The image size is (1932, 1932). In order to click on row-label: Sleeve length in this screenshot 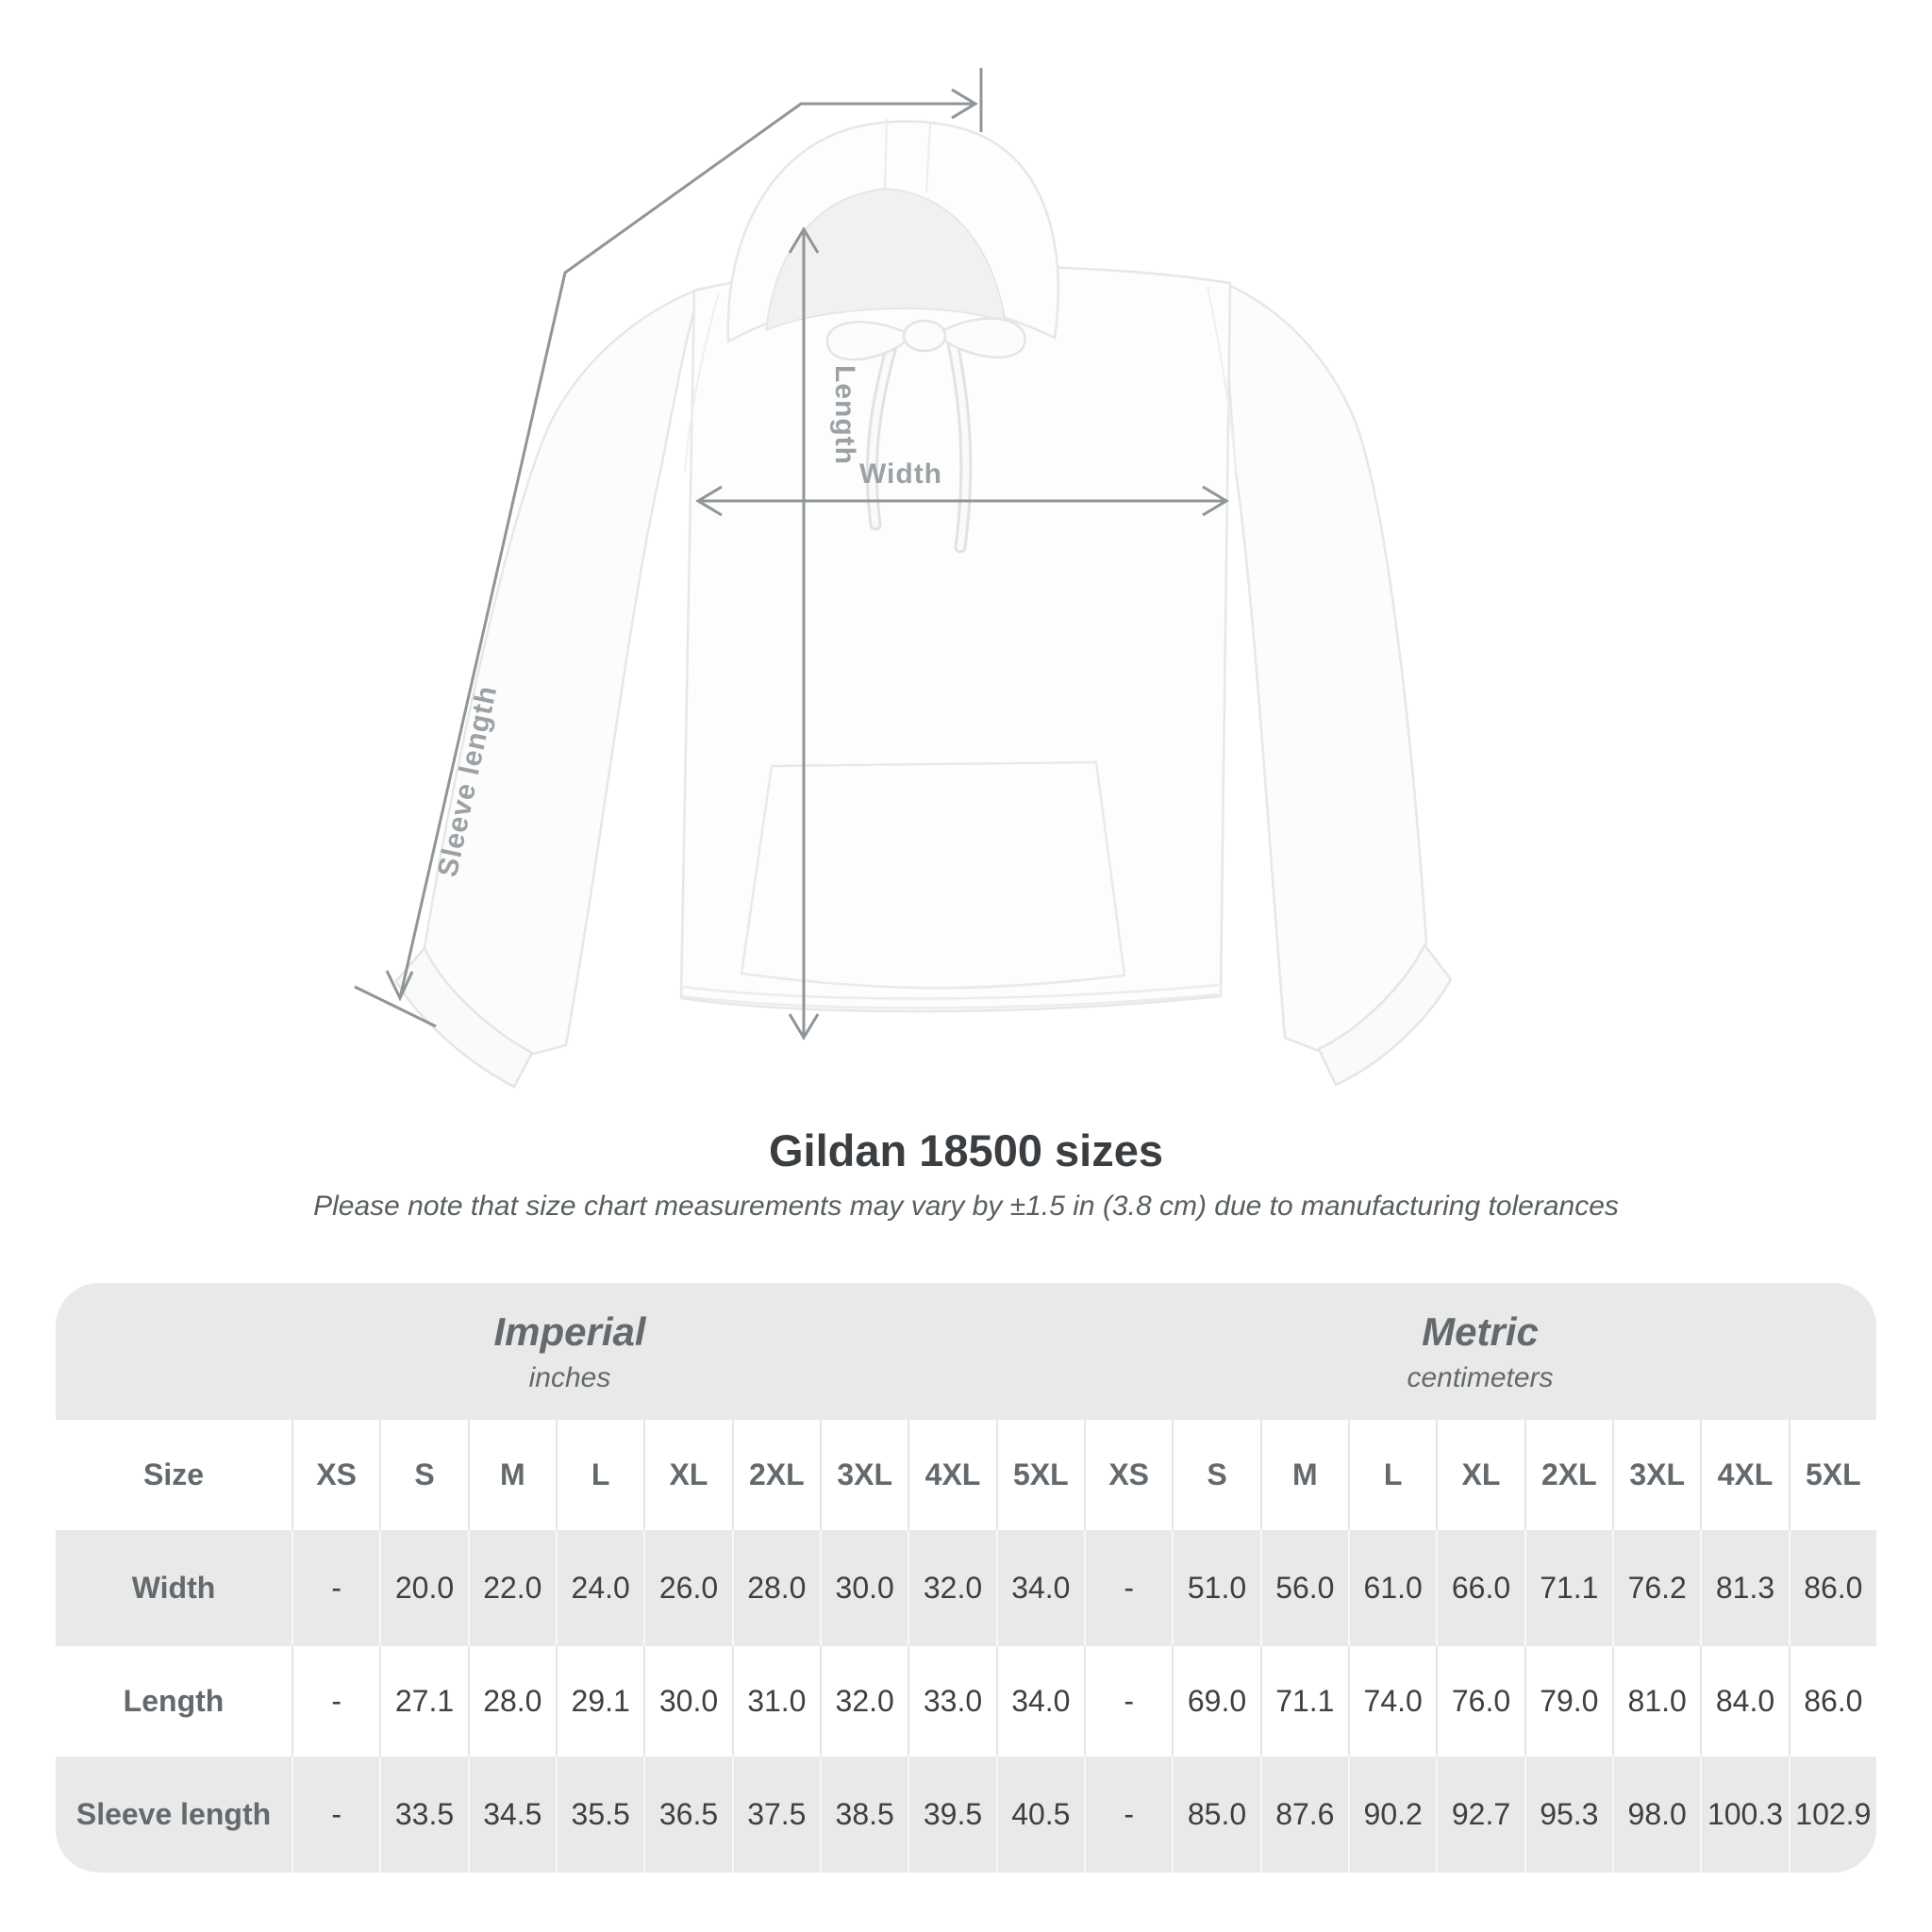, I will do `click(174, 1814)`.